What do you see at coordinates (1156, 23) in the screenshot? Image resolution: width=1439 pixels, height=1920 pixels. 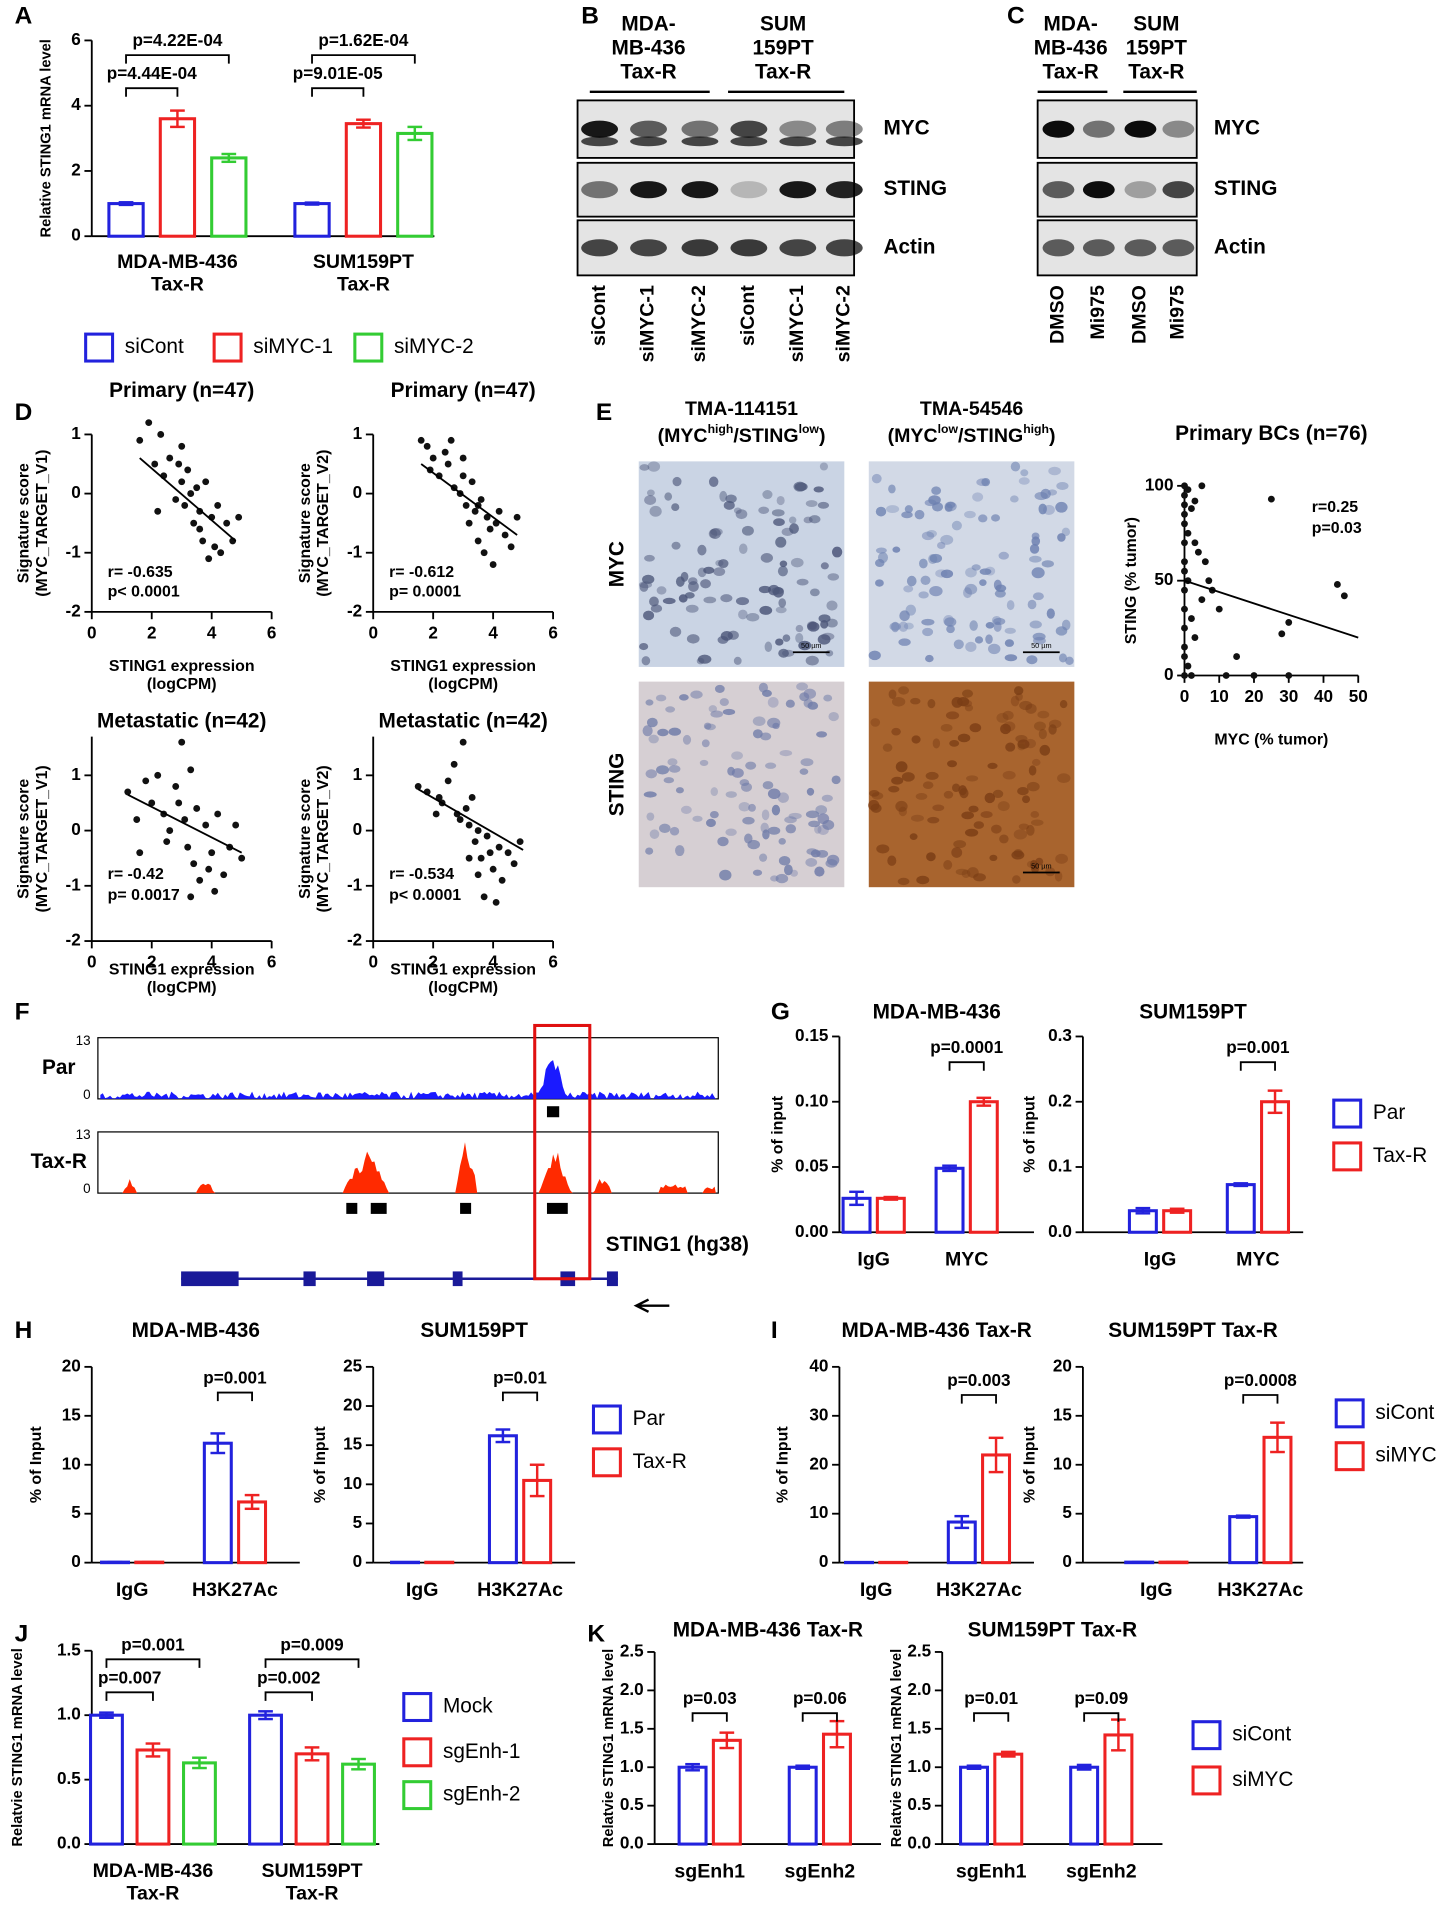 I see `text-line: SUM` at bounding box center [1156, 23].